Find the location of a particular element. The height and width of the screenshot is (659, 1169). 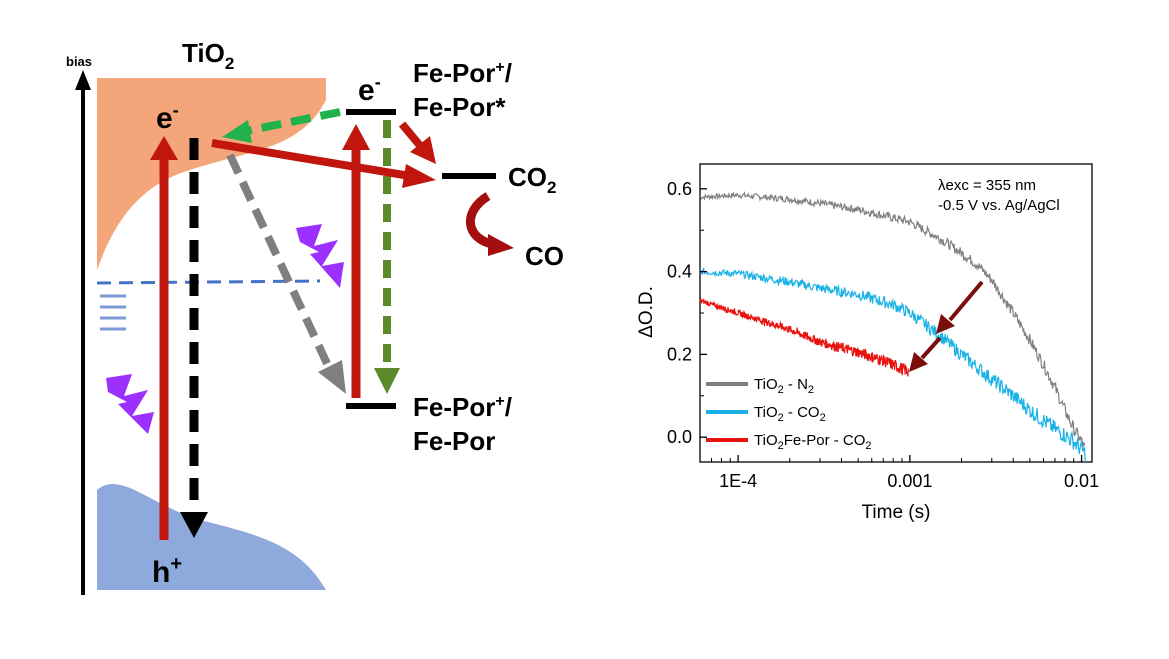

co-formation-arrow is located at coordinates (480, 220).